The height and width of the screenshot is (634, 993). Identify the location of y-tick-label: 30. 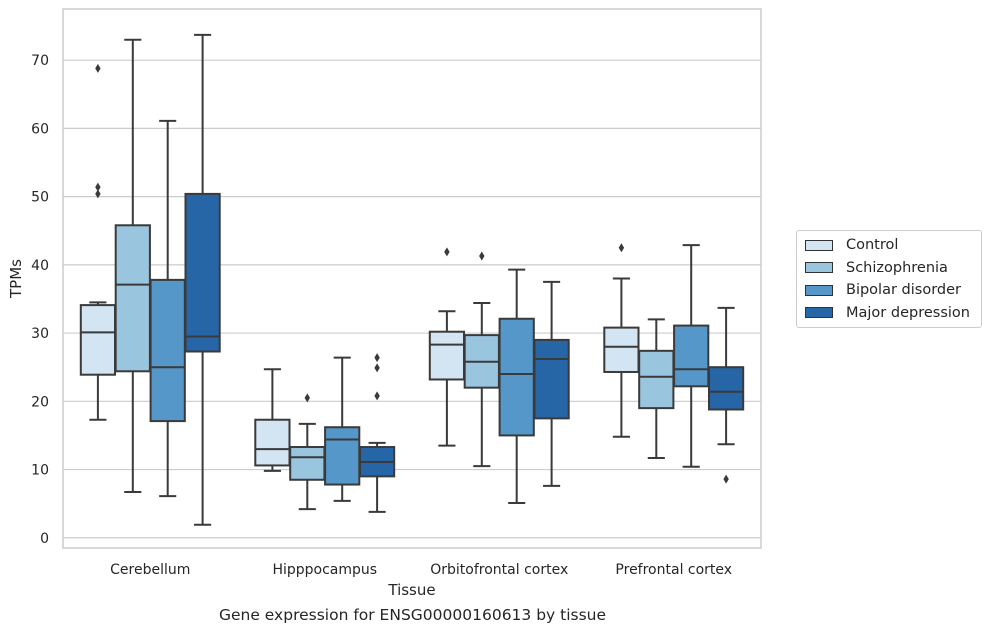
(40, 334).